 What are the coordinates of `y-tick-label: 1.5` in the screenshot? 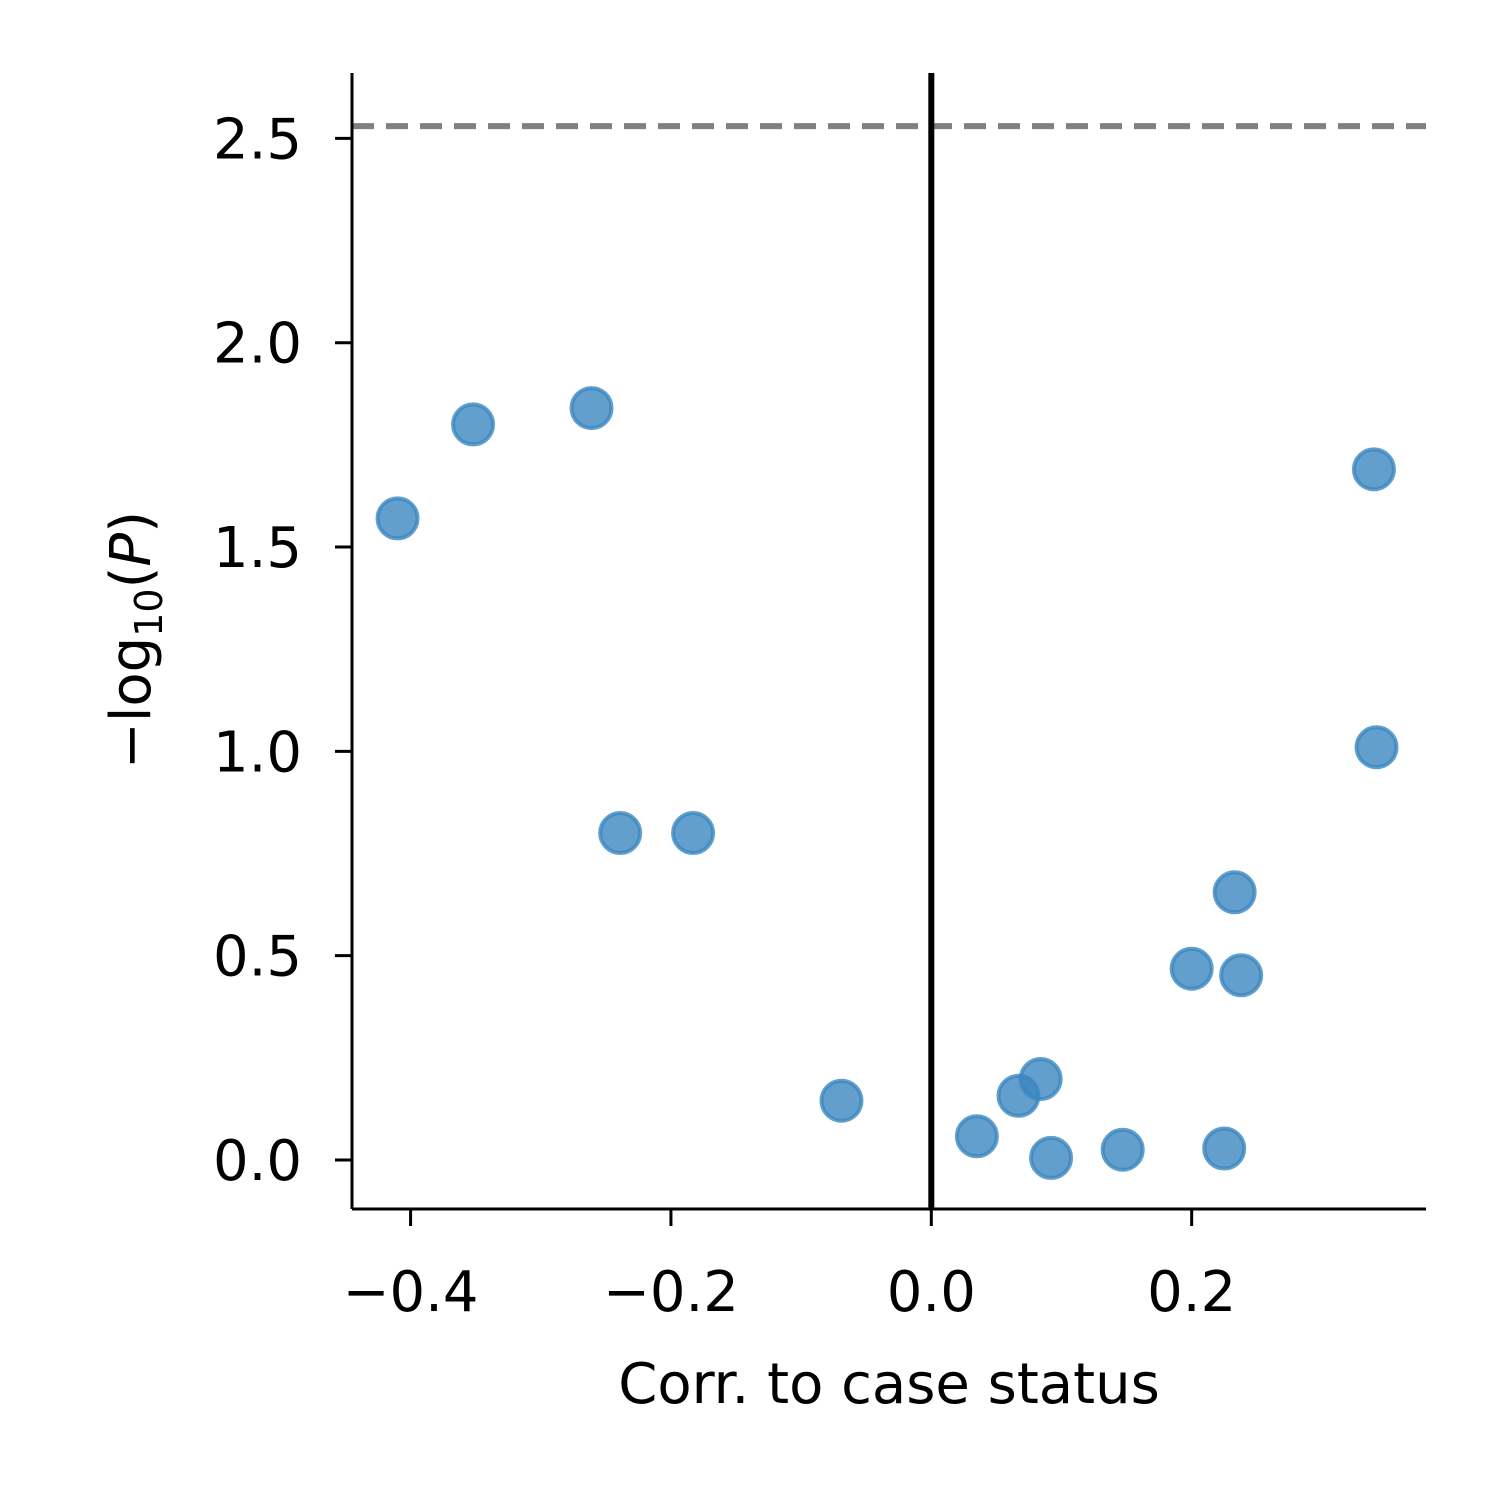 It's located at (257, 548).